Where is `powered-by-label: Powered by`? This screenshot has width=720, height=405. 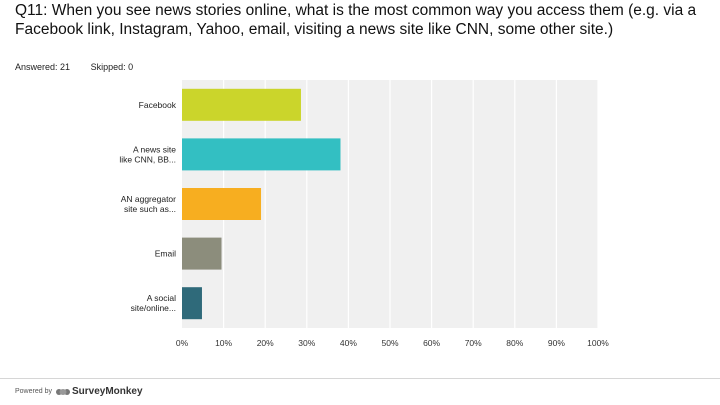 powered-by-label: Powered by is located at coordinates (33, 391).